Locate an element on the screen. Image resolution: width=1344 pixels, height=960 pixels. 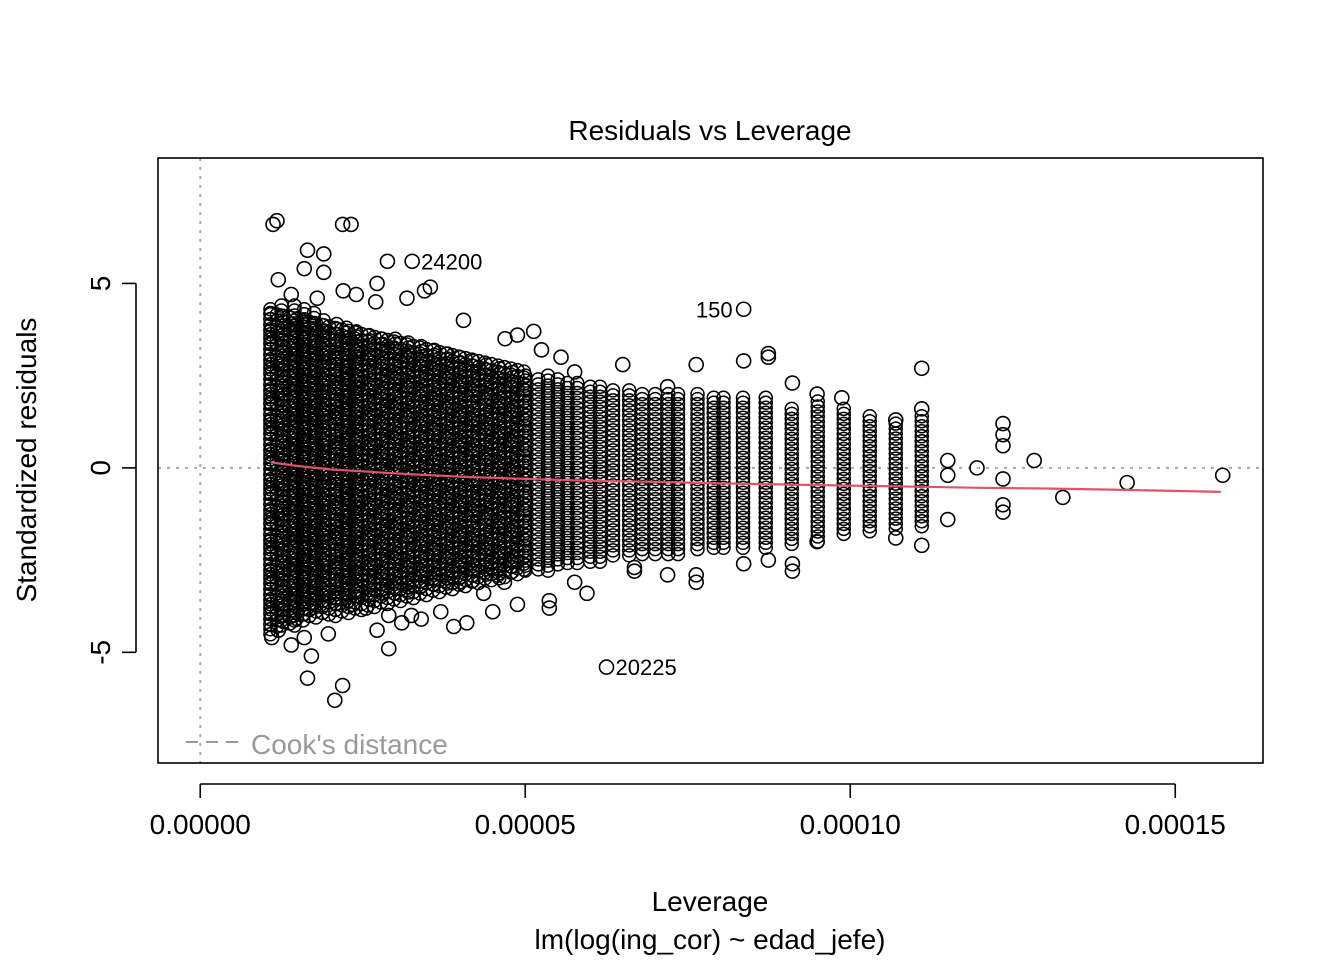
x-tick-label: 0.00015 is located at coordinates (1175, 824).